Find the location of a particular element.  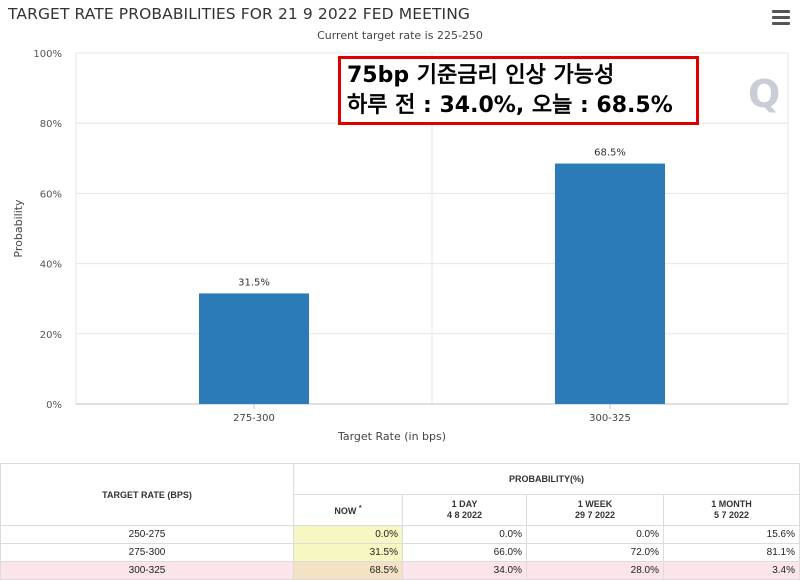

data-label: 31.5% is located at coordinates (254, 282).